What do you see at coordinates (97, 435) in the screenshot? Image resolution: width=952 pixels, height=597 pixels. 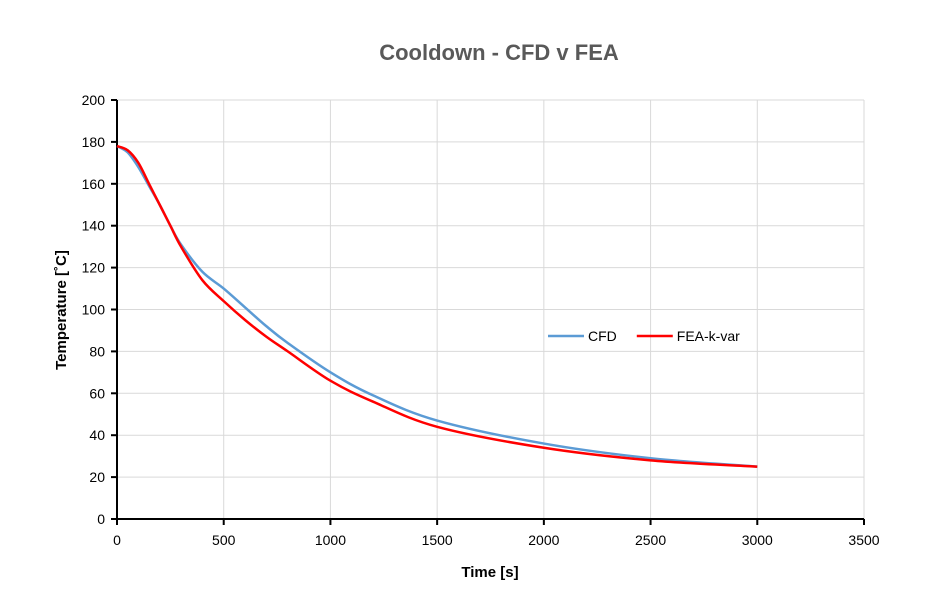 I see `y-tick-label: 40` at bounding box center [97, 435].